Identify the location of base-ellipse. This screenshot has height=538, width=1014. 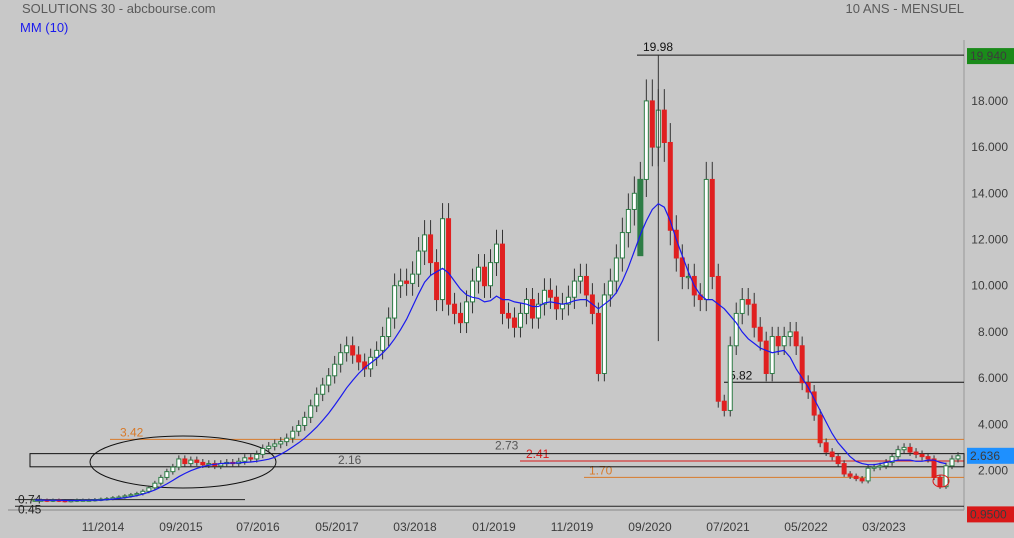
(183, 462).